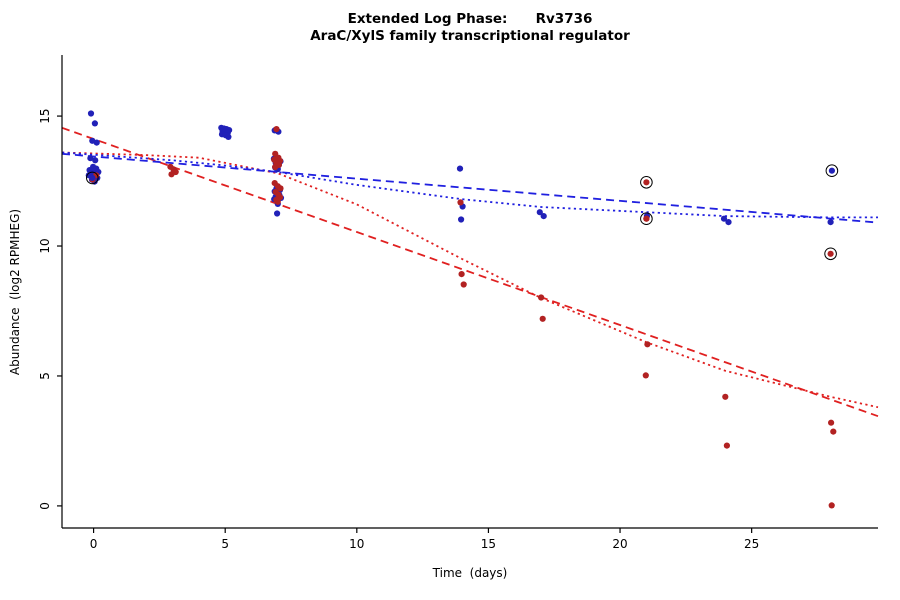 This screenshot has height=600, width=900. What do you see at coordinates (356, 544) in the screenshot?
I see `x-tick-label: 10` at bounding box center [356, 544].